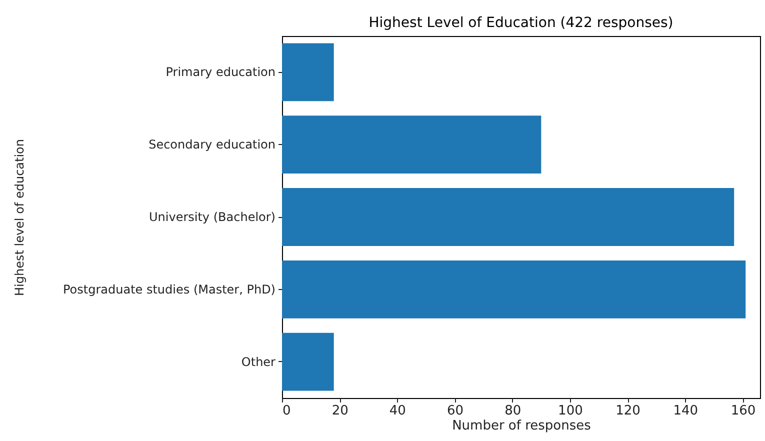 Image resolution: width=765 pixels, height=441 pixels. What do you see at coordinates (212, 217) in the screenshot?
I see `y-tick-label: University (Bachelor)` at bounding box center [212, 217].